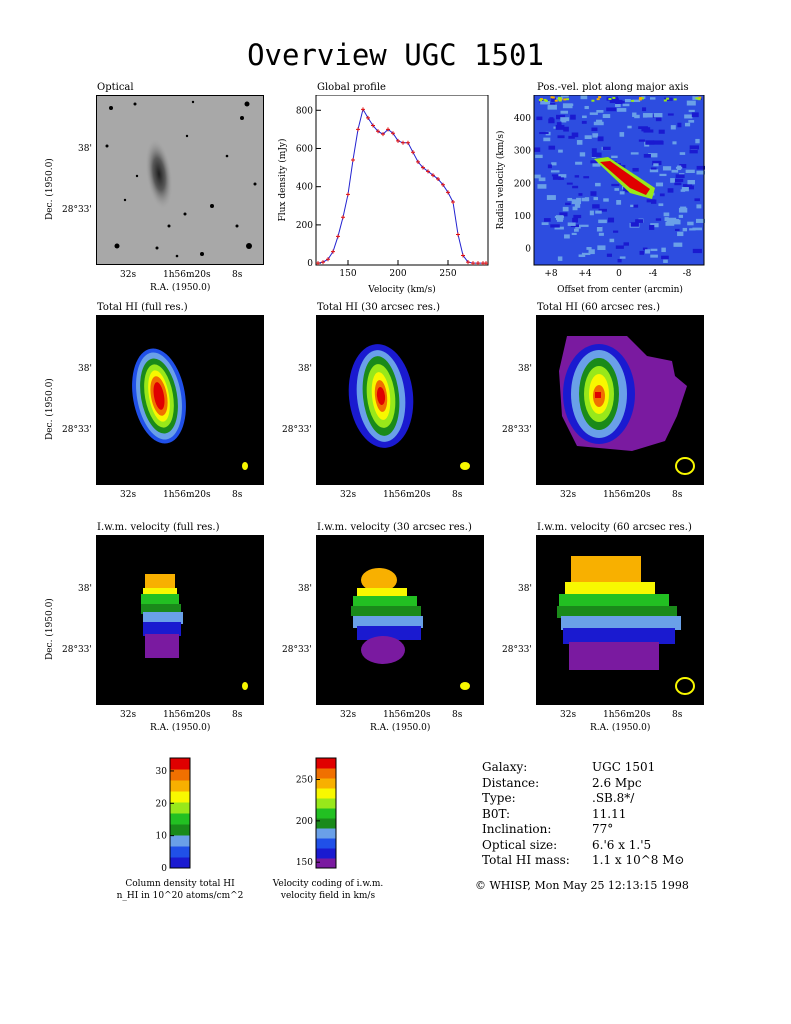  What do you see at coordinates (50, 409) in the screenshot?
I see `dec-axis-label-r2: Dec. (1950.0)` at bounding box center [50, 409].